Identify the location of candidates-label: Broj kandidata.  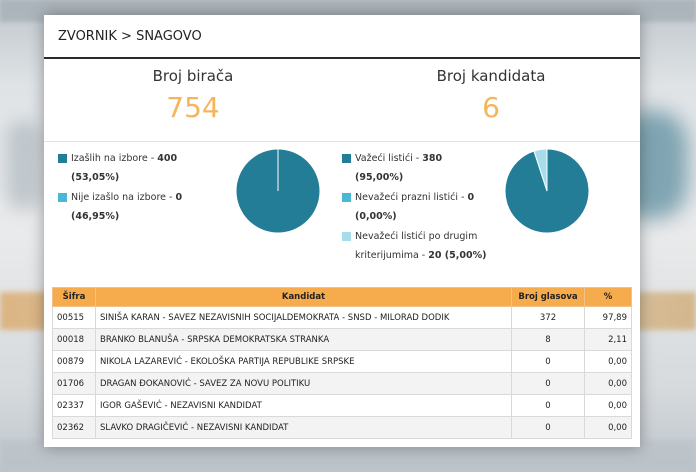
(491, 76).